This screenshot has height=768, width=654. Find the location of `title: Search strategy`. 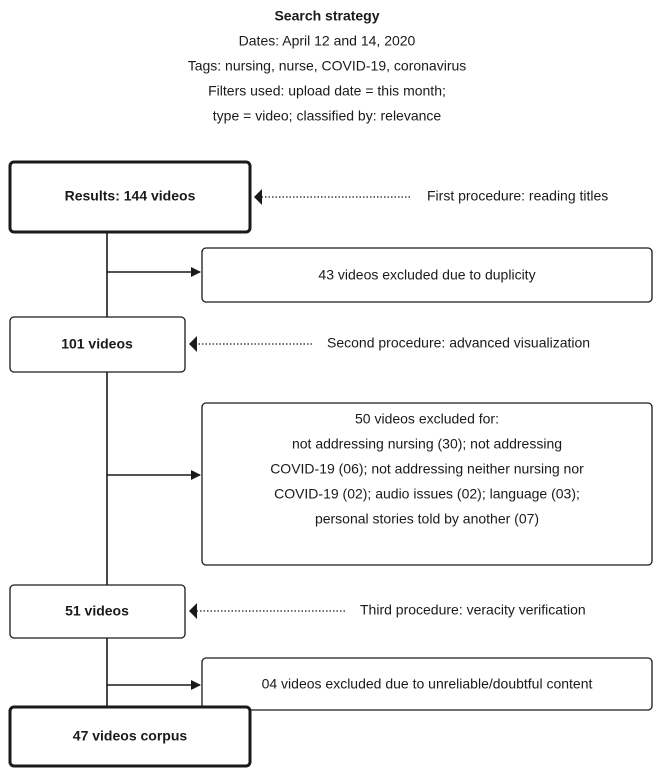

title: Search strategy is located at coordinates (326, 16).